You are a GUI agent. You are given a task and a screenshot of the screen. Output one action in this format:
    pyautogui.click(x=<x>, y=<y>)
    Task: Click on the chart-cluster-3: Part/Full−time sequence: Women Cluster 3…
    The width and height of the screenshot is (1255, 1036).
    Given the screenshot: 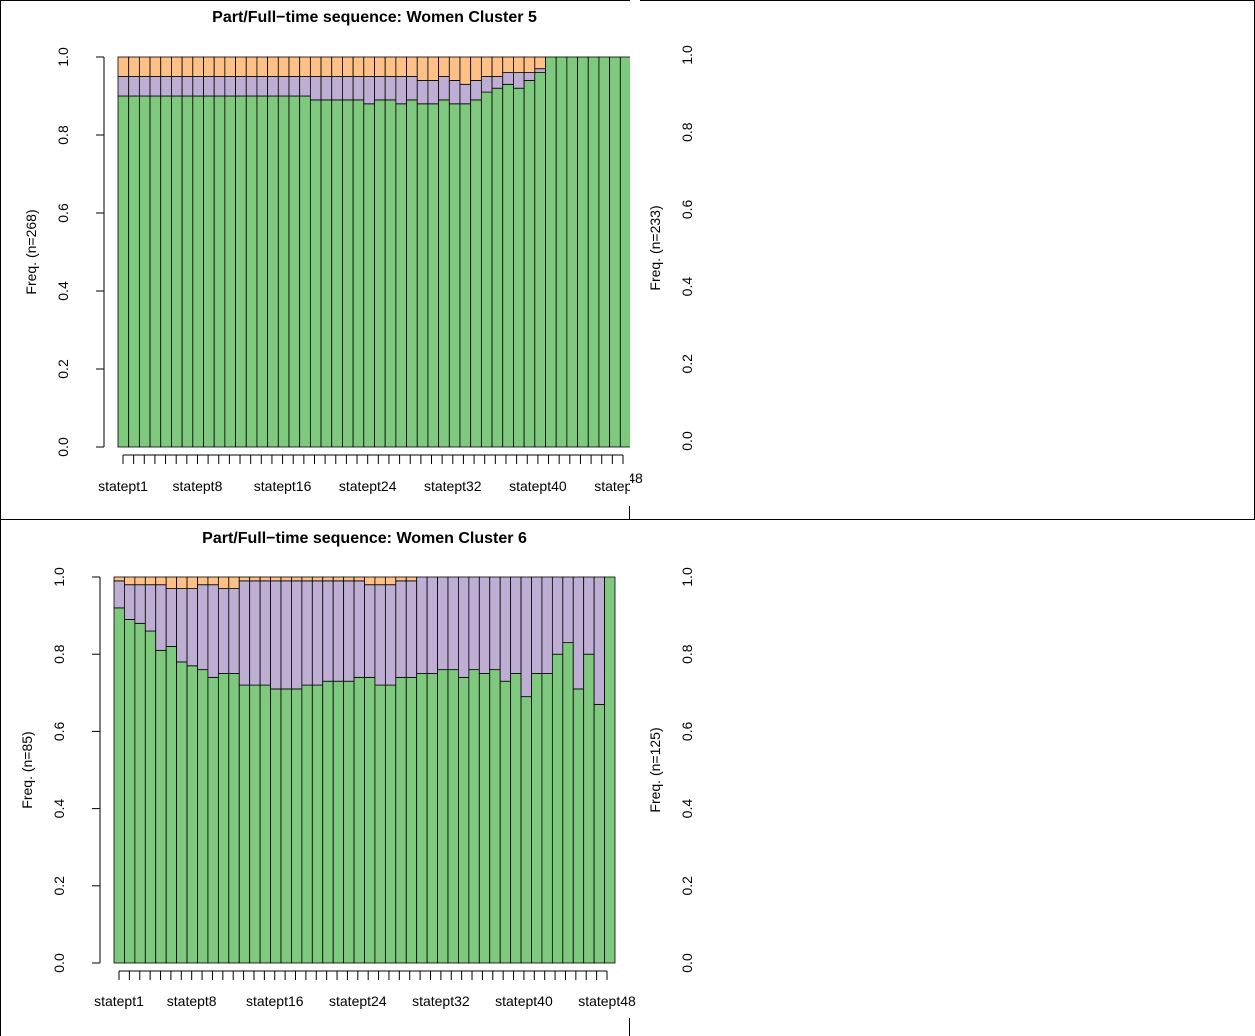 What is the action you would take?
    pyautogui.click(x=662, y=265)
    